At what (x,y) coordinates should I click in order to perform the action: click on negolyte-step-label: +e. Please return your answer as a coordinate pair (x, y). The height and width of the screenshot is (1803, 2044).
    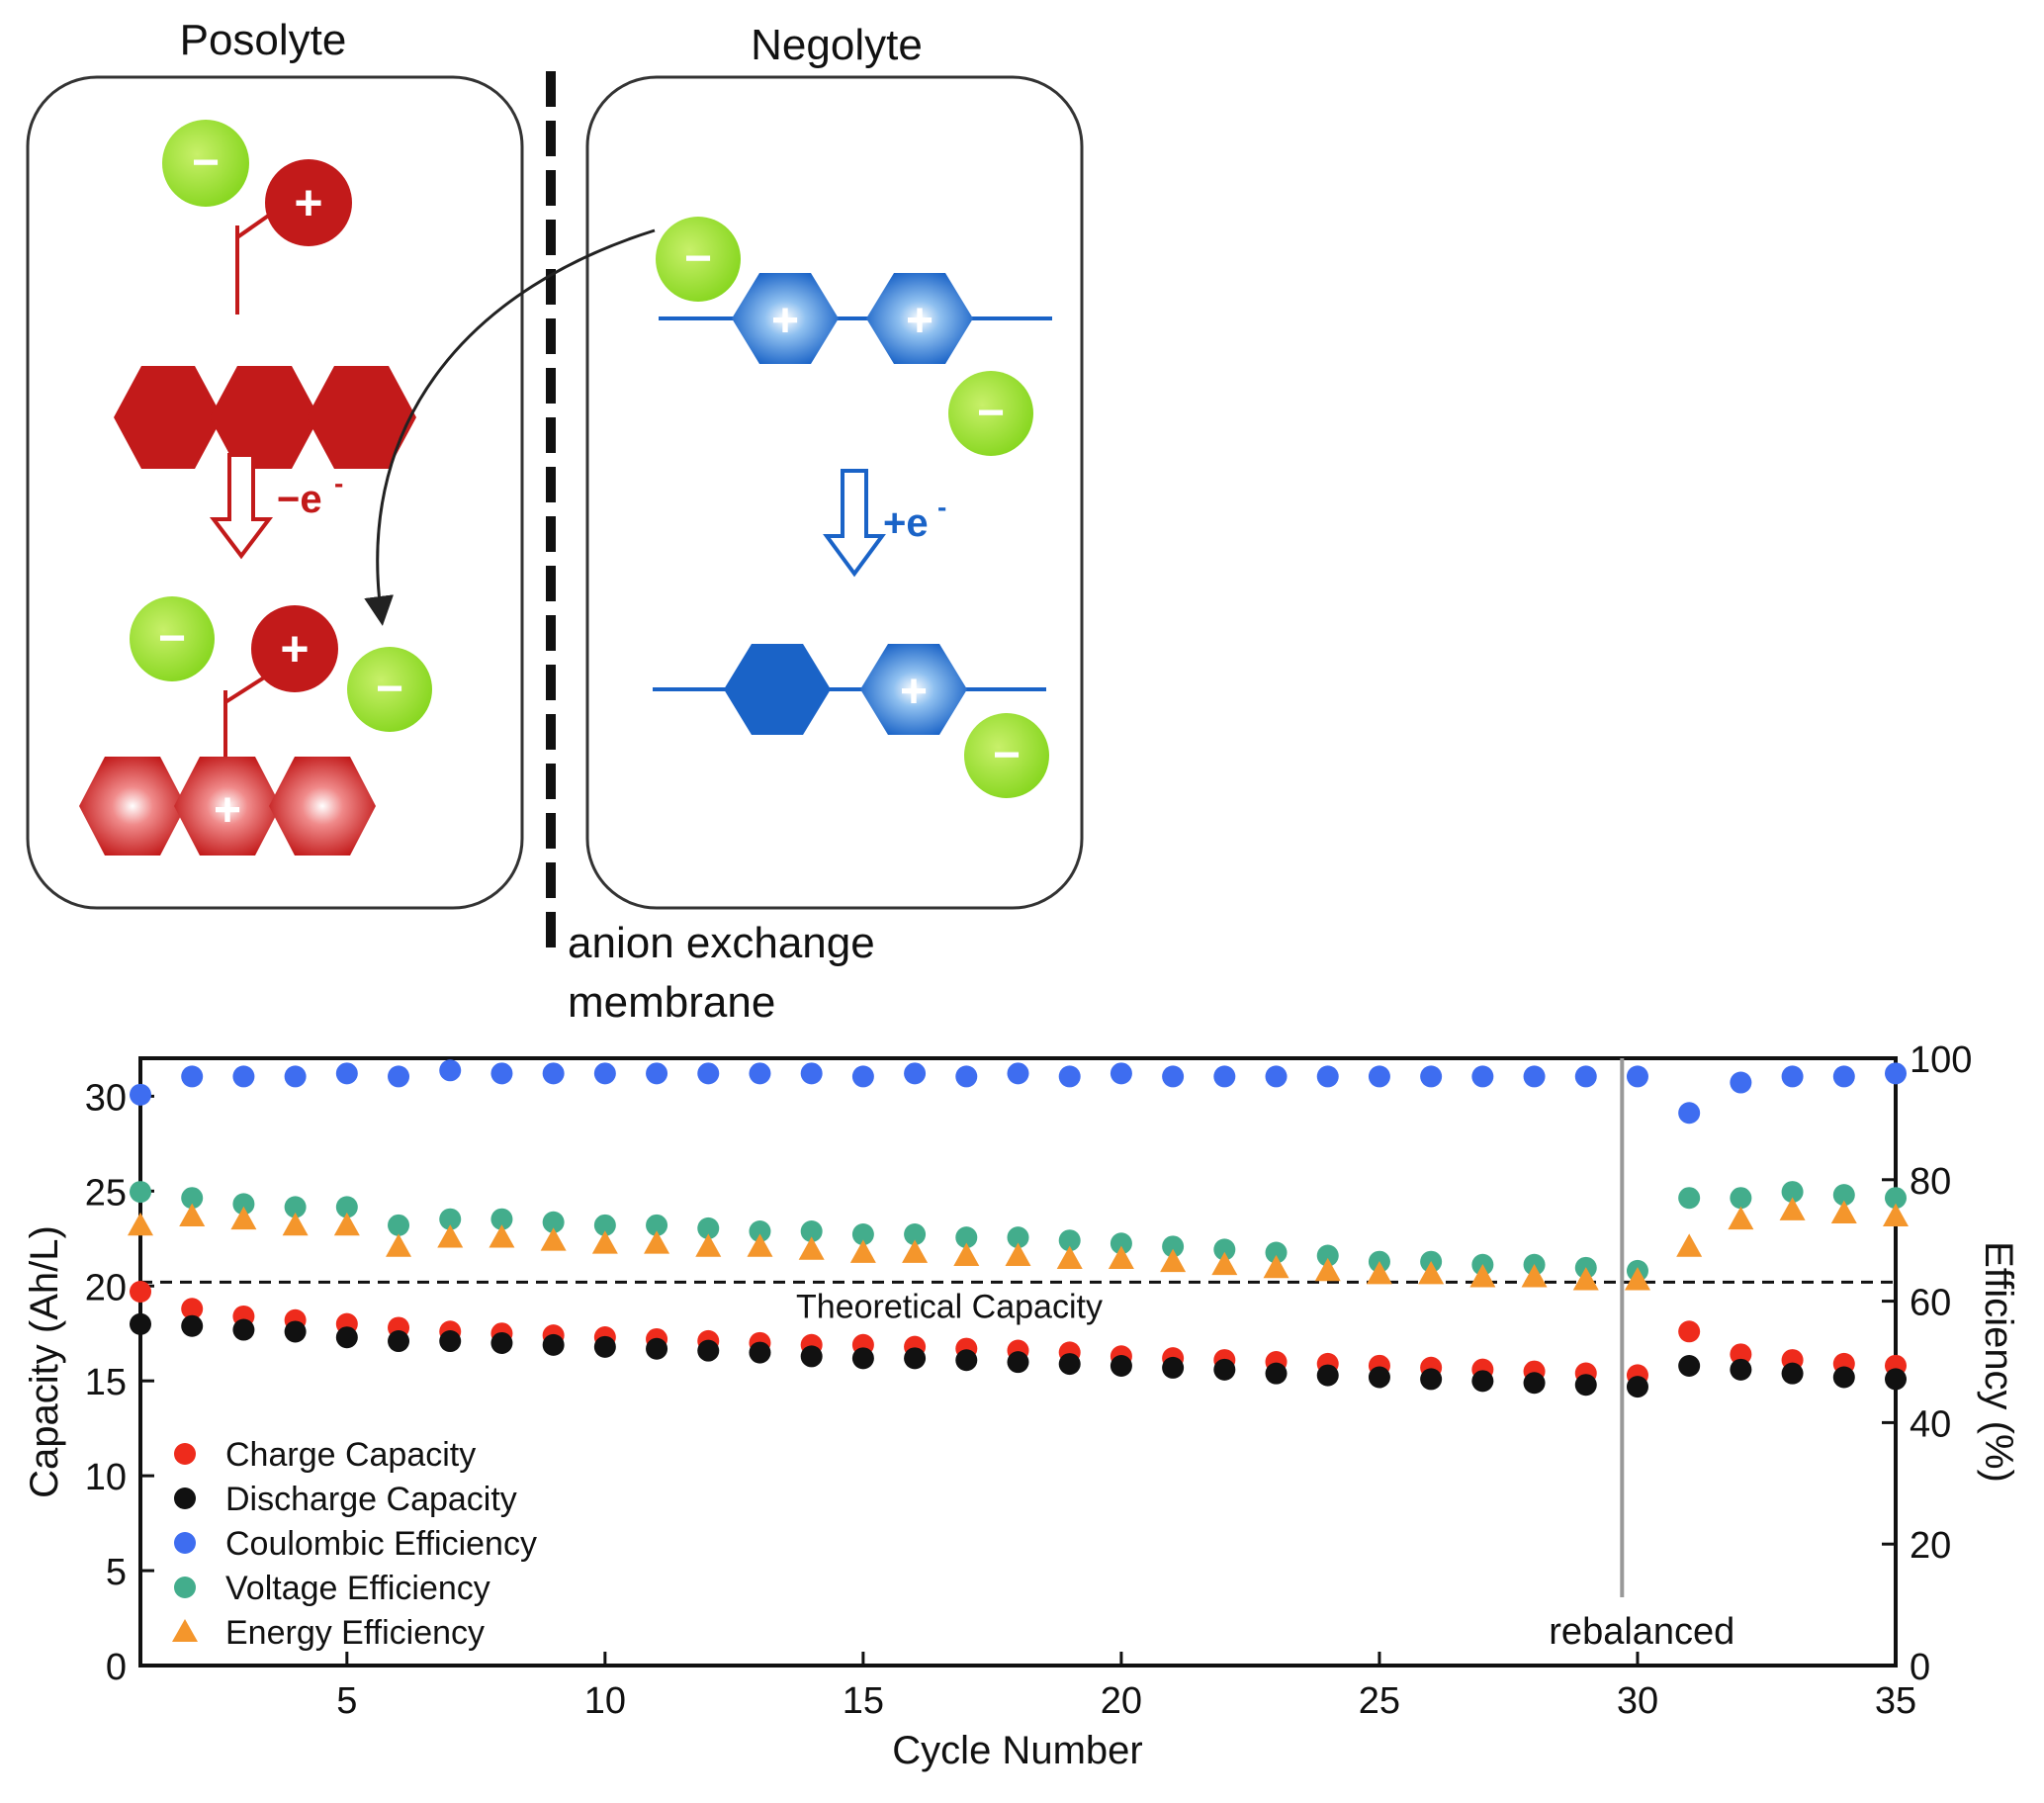
    Looking at the image, I should click on (906, 523).